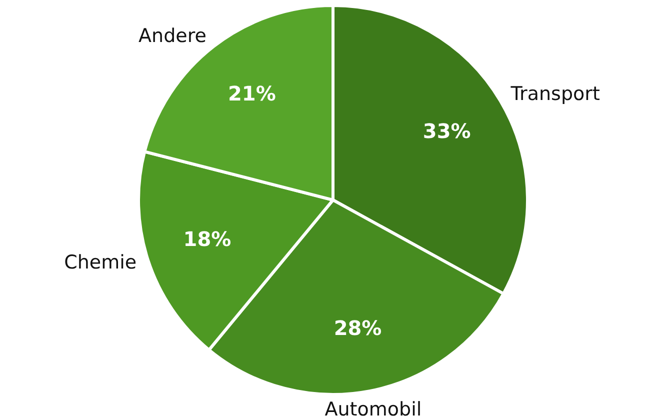  Describe the element at coordinates (446, 130) in the screenshot. I see `data-label: 33%` at that location.